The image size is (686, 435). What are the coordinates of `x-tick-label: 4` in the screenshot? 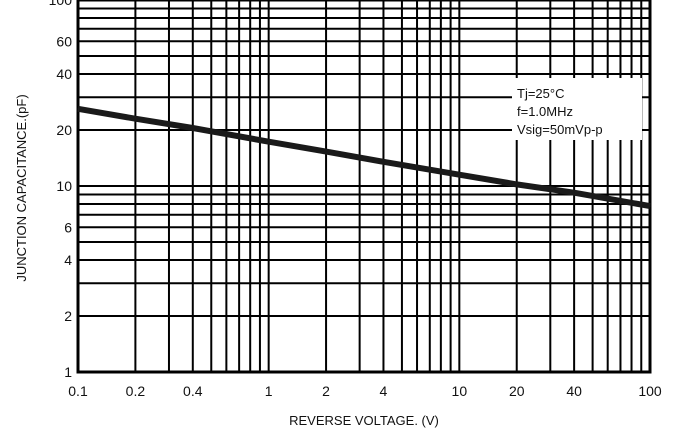 It's located at (384, 391).